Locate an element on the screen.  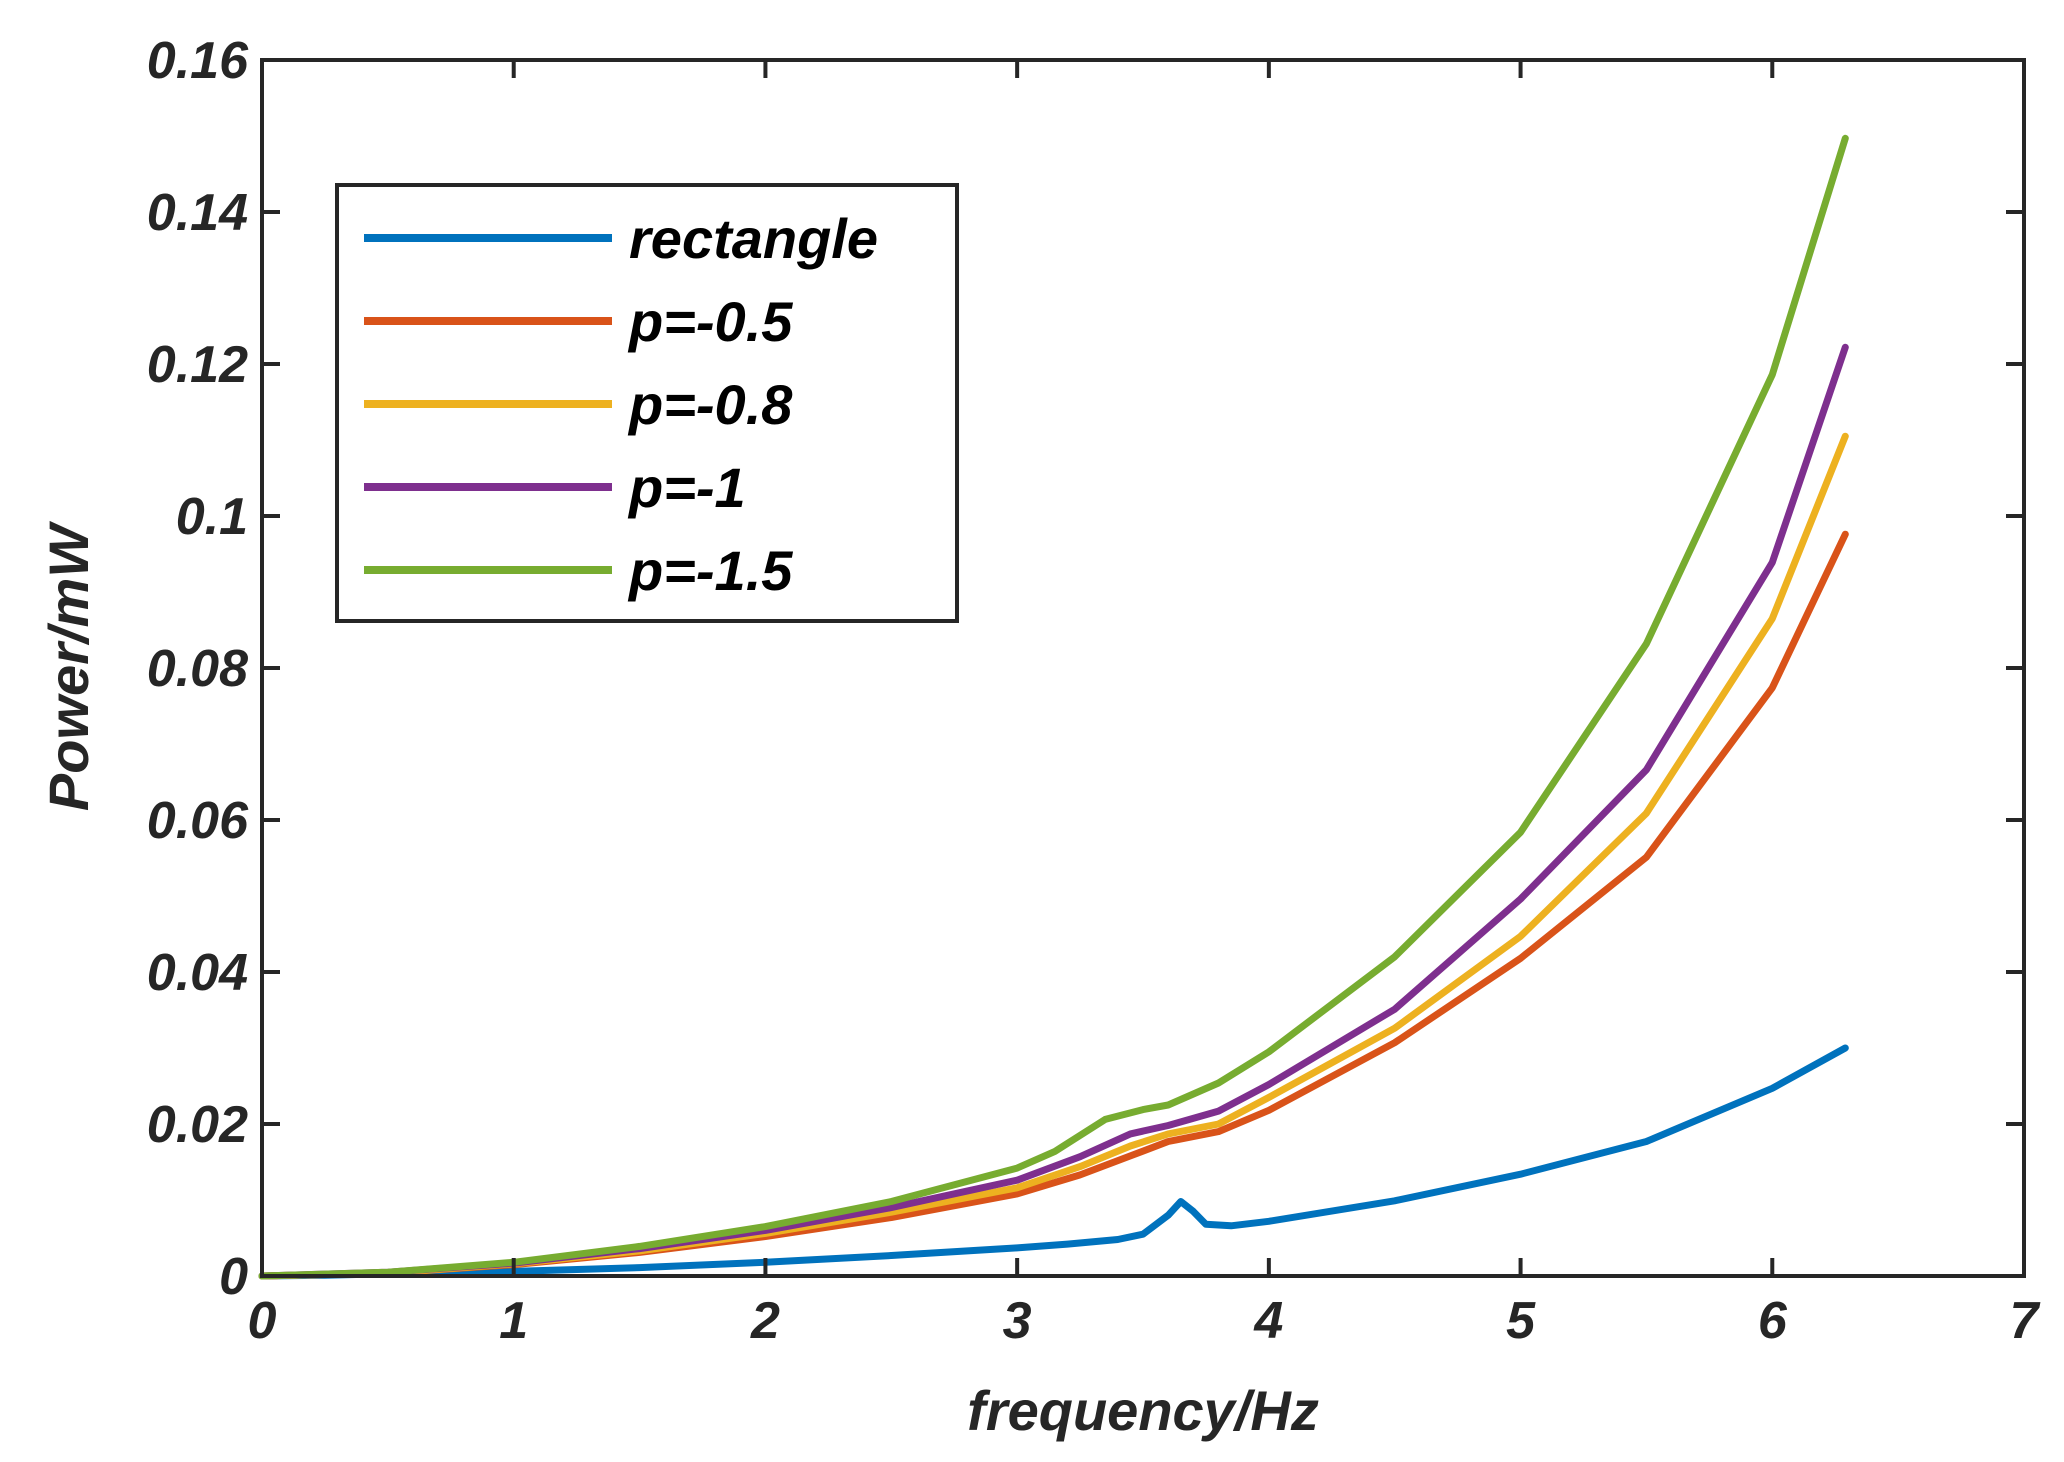
x-tick-label: 6 is located at coordinates (1773, 1321).